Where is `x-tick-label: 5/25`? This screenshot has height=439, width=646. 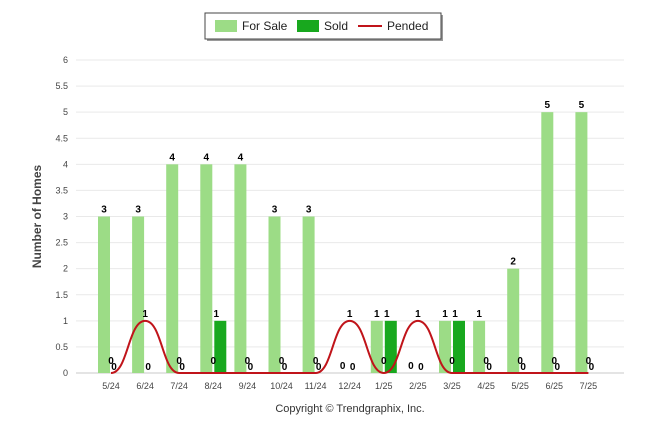 x-tick-label: 5/25 is located at coordinates (520, 386).